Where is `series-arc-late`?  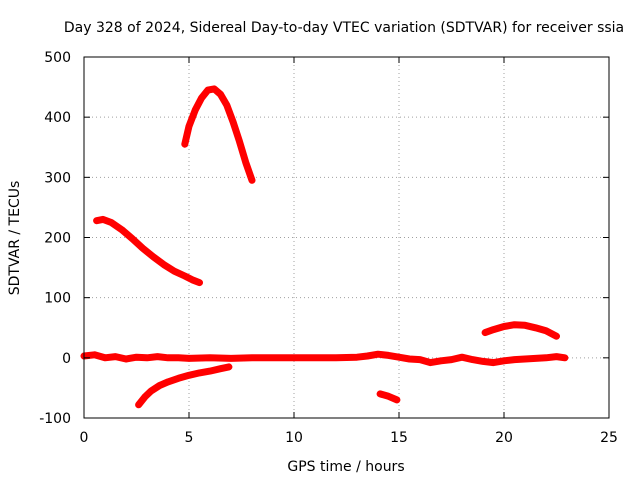
series-arc-late is located at coordinates (520, 330).